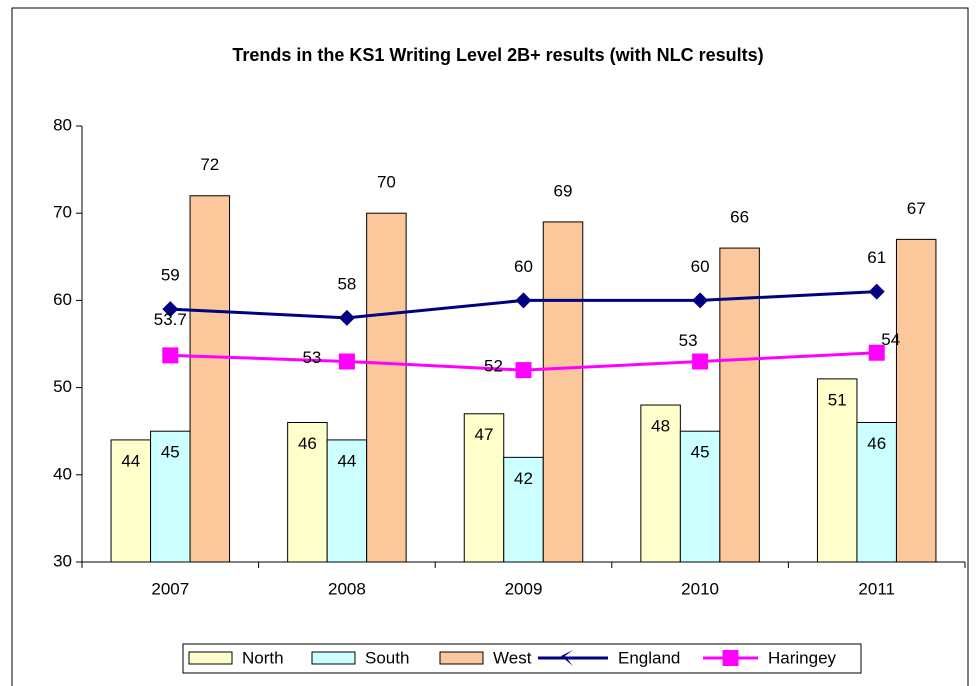  Describe the element at coordinates (346, 283) in the screenshot. I see `data-label: 58` at that location.